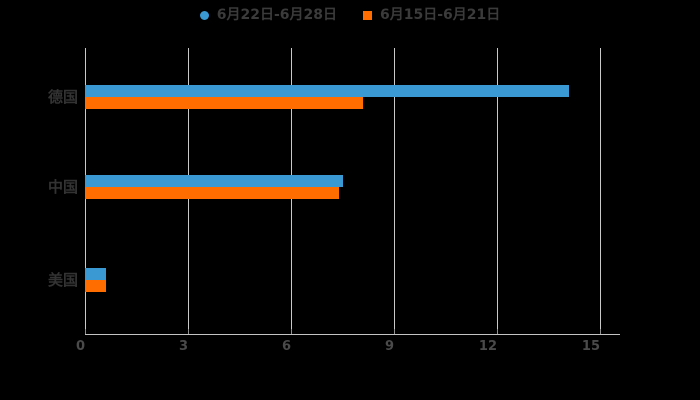 The height and width of the screenshot is (400, 700). What do you see at coordinates (95, 285) in the screenshot?
I see `bar-series1-cat2` at bounding box center [95, 285].